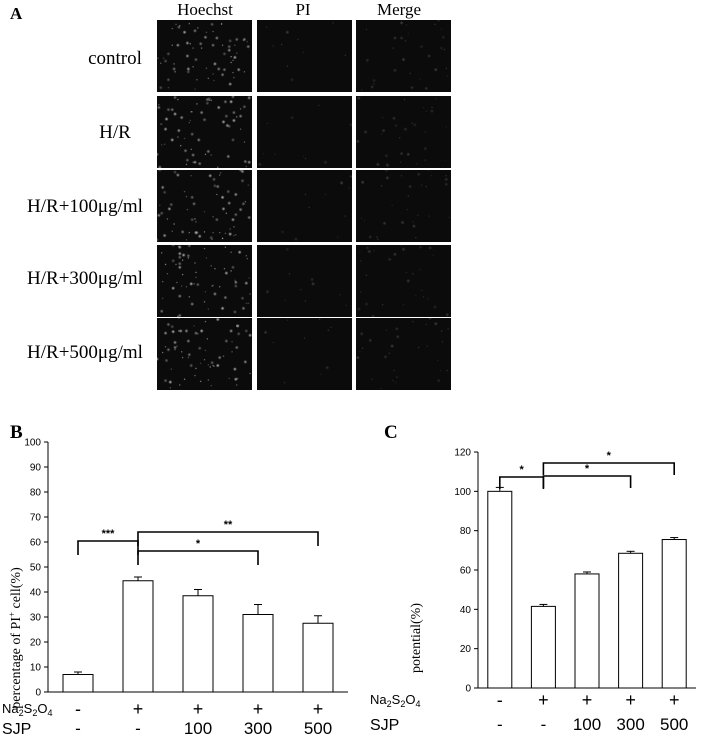 This screenshot has height=738, width=708. Describe the element at coordinates (543, 700) in the screenshot. I see `chart-c-cond-na2s2o4-1: +` at that location.